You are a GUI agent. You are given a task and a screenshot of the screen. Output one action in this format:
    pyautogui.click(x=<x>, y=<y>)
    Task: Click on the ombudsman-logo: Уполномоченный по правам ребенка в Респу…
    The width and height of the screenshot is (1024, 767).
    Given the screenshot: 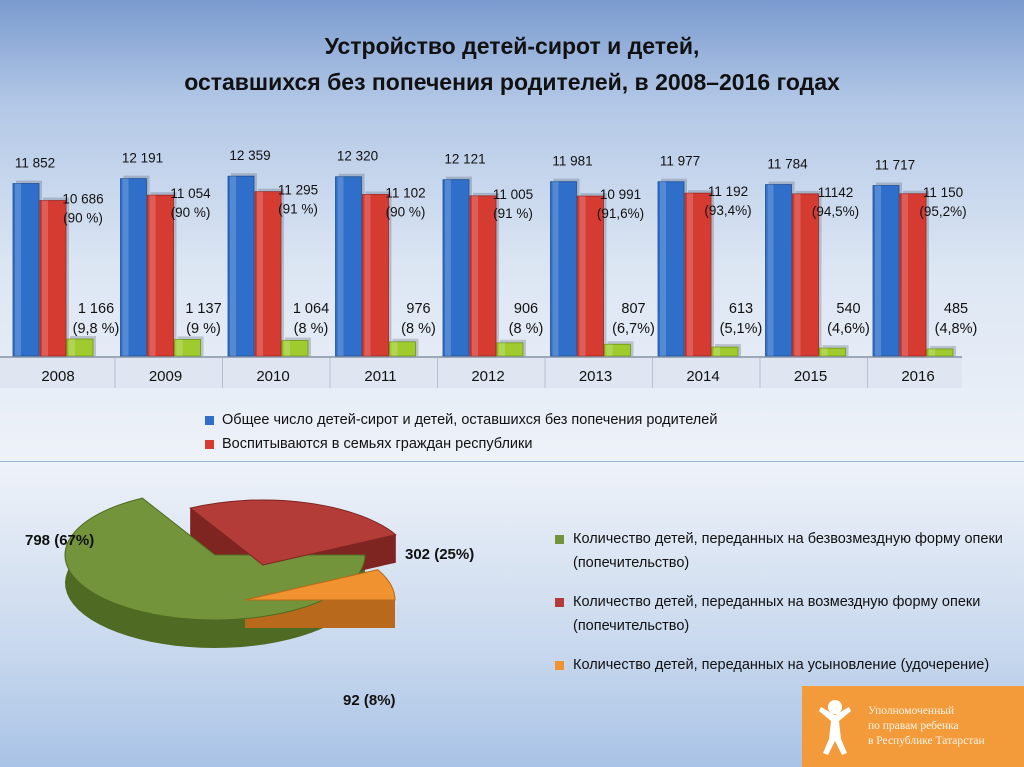 What is the action you would take?
    pyautogui.click(x=913, y=726)
    